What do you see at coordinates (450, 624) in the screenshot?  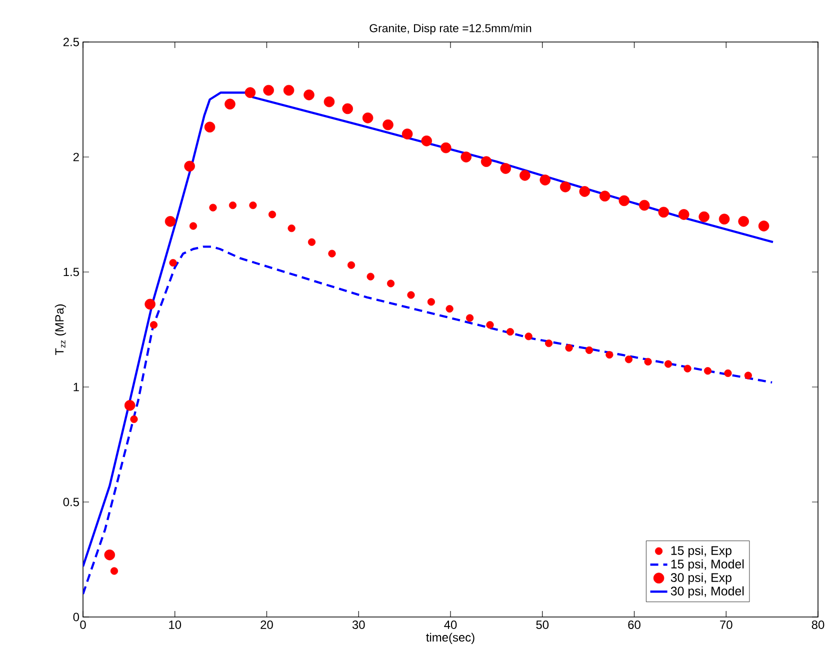 I see `x-tick-label: 40` at bounding box center [450, 624].